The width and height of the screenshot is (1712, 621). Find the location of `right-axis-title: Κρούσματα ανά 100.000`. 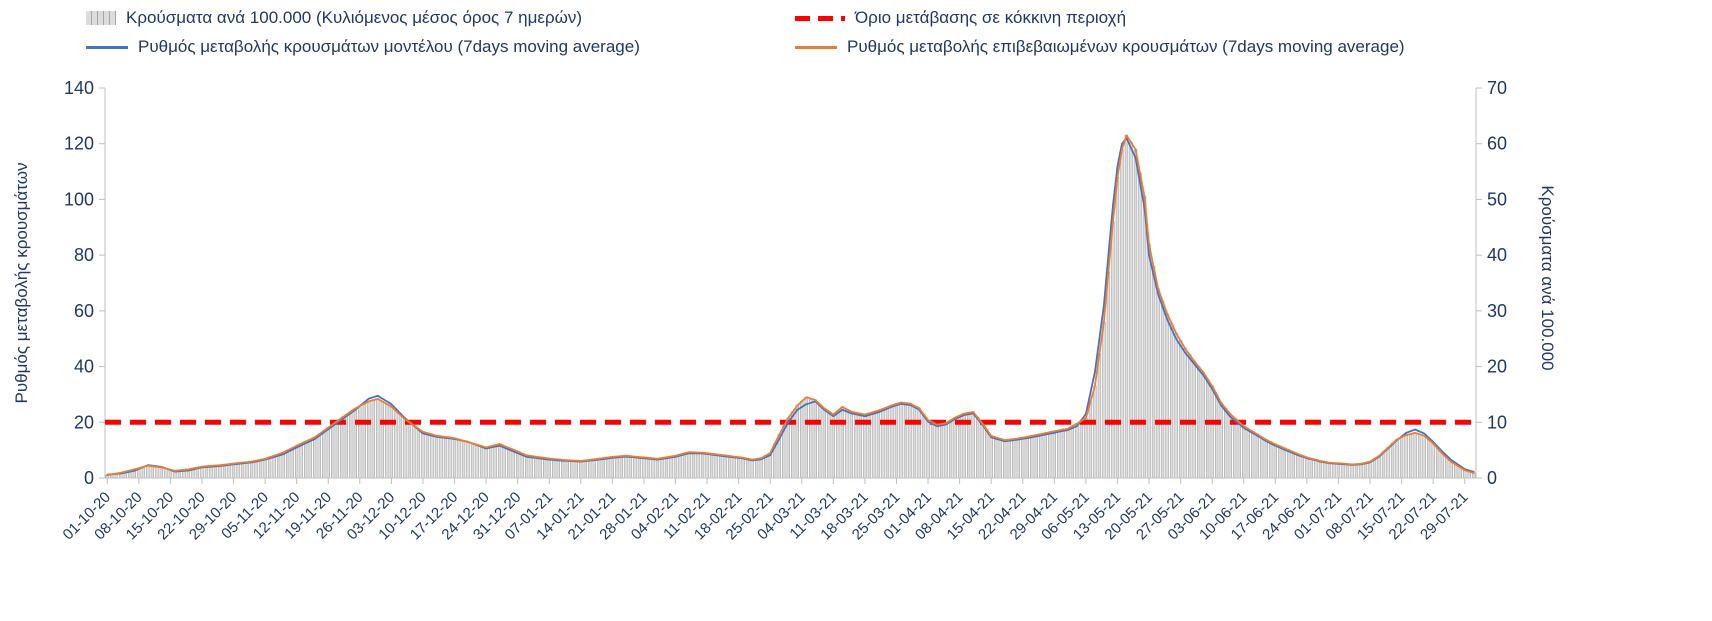

right-axis-title: Κρούσματα ανά 100.000 is located at coordinates (1547, 278).